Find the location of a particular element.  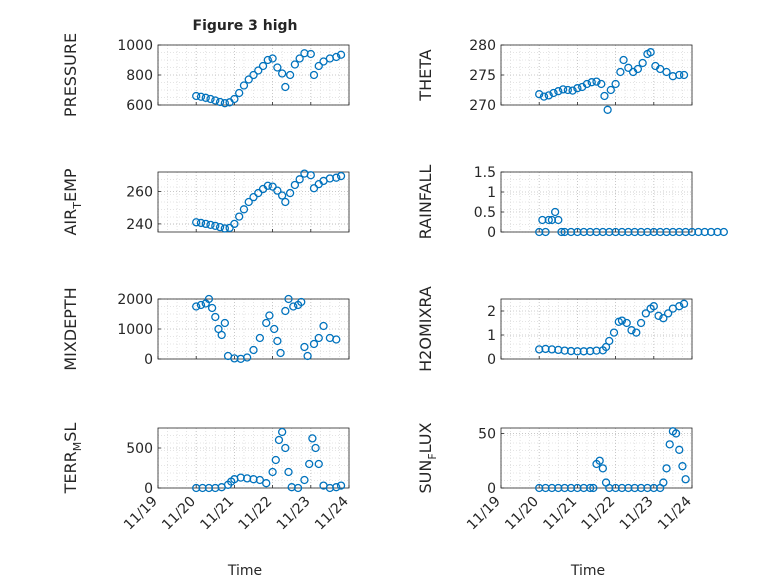

y-tick-label: 600 is located at coordinates (139, 106).